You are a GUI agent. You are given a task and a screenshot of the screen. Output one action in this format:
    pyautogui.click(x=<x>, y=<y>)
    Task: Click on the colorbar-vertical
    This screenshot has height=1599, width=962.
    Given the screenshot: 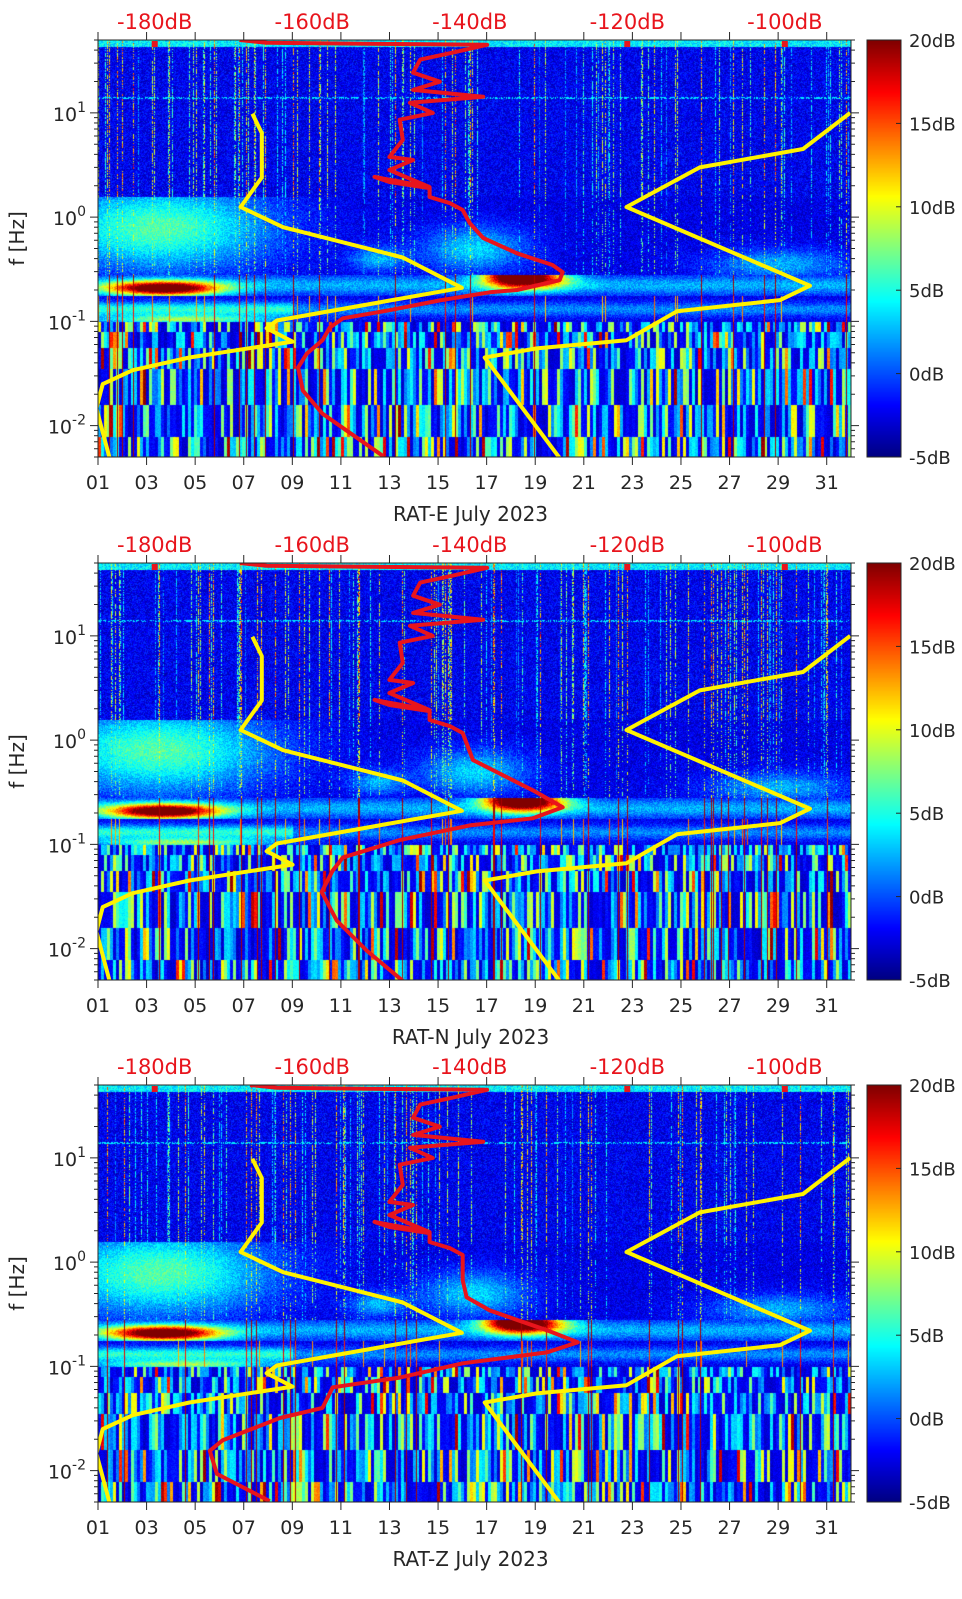 What is the action you would take?
    pyautogui.click(x=884, y=1293)
    